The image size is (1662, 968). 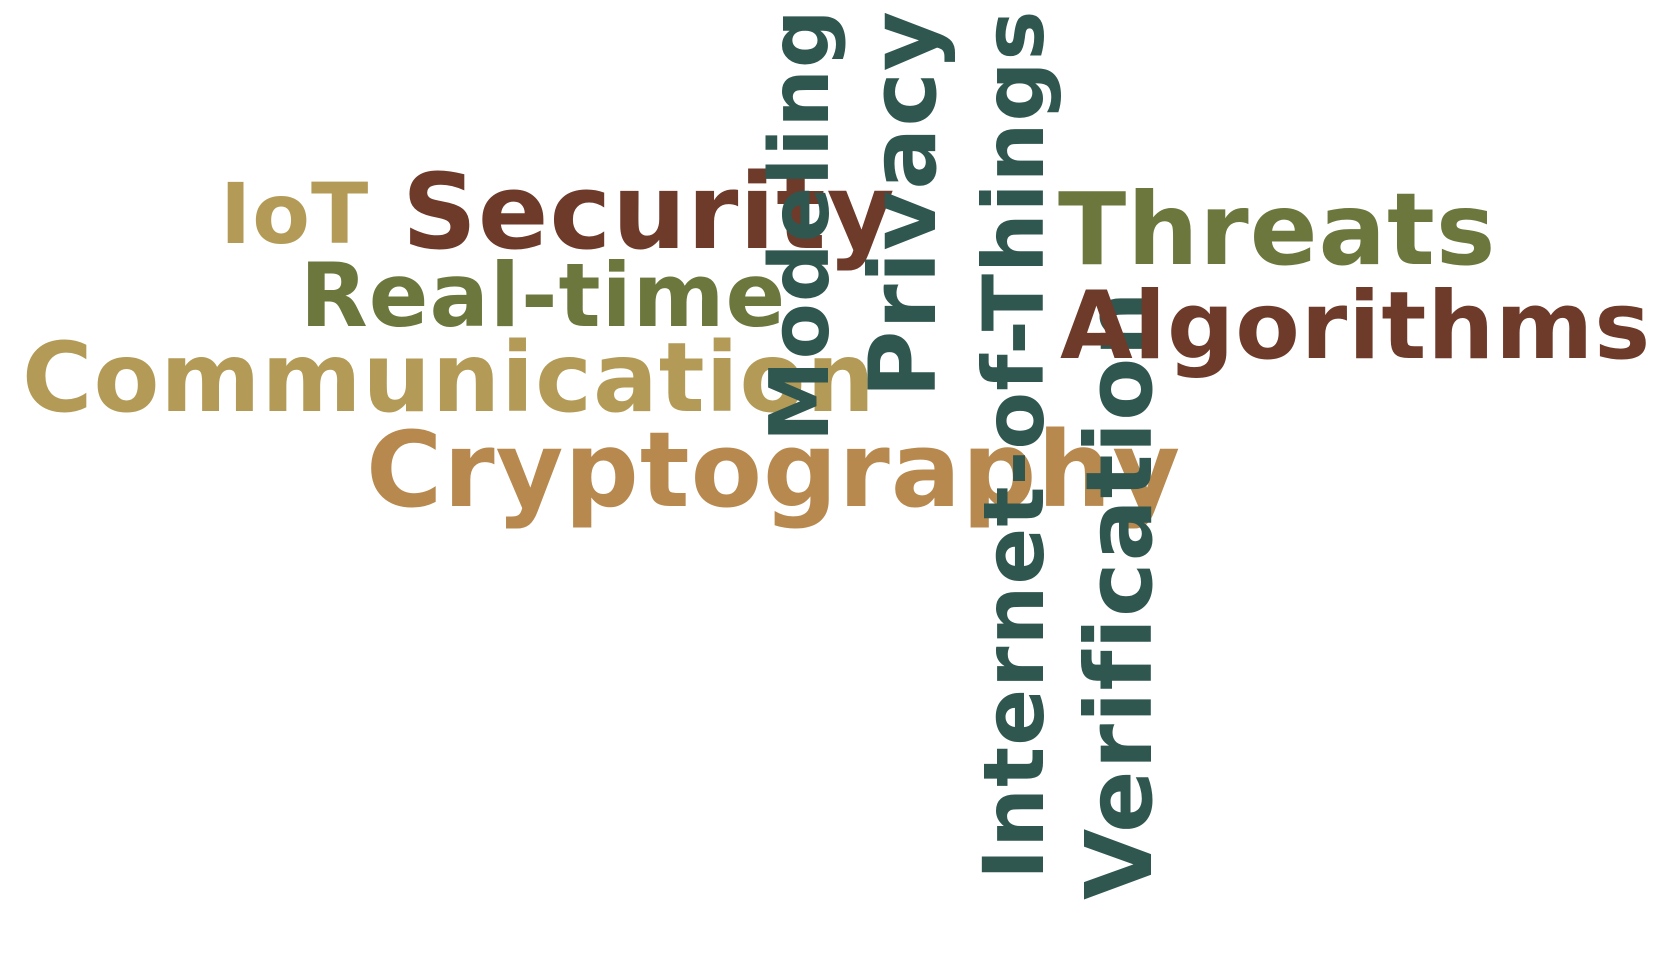 What do you see at coordinates (449, 378) in the screenshot?
I see `word-communication: Communication` at bounding box center [449, 378].